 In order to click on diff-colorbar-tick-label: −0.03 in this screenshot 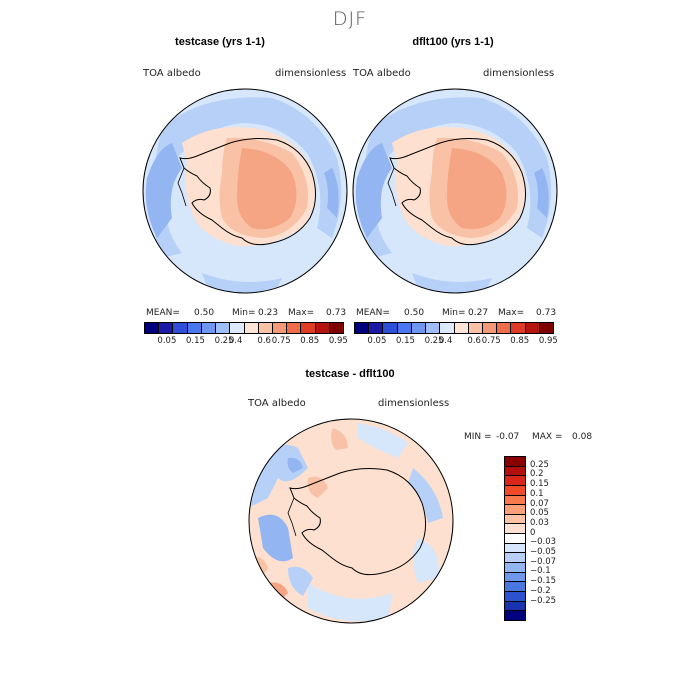, I will do `click(543, 542)`.